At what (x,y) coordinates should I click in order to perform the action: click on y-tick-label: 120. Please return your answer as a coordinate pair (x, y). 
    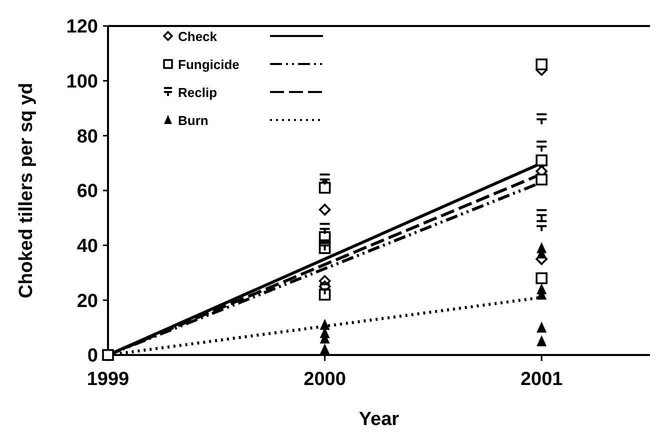
    Looking at the image, I should click on (82, 27).